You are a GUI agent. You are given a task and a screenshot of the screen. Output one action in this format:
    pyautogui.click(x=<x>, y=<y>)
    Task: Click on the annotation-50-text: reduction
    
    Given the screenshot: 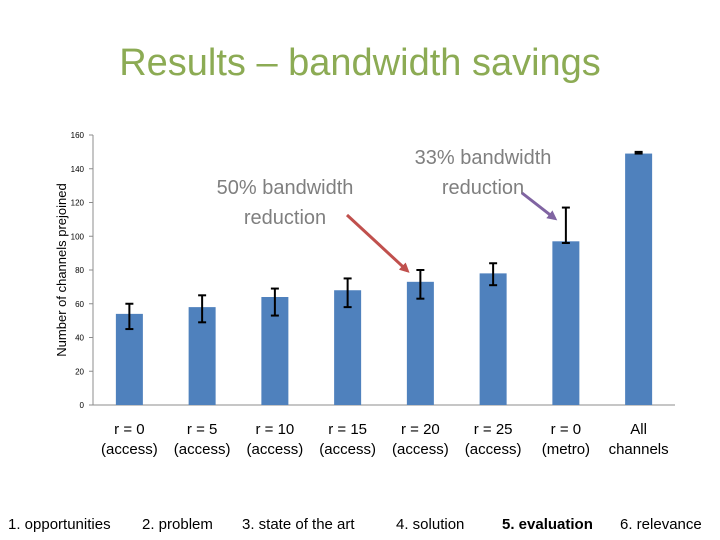 What is the action you would take?
    pyautogui.click(x=285, y=218)
    